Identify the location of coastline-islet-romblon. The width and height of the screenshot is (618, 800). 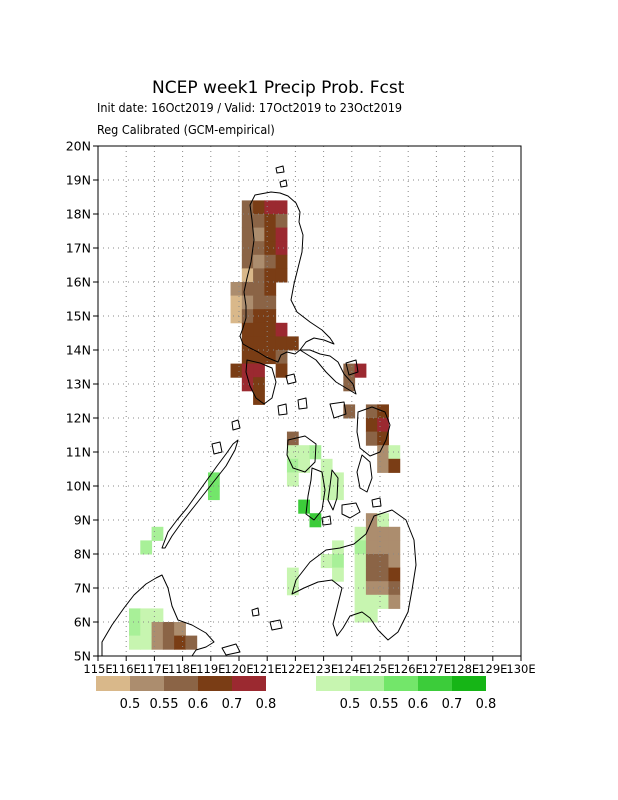
(302, 403).